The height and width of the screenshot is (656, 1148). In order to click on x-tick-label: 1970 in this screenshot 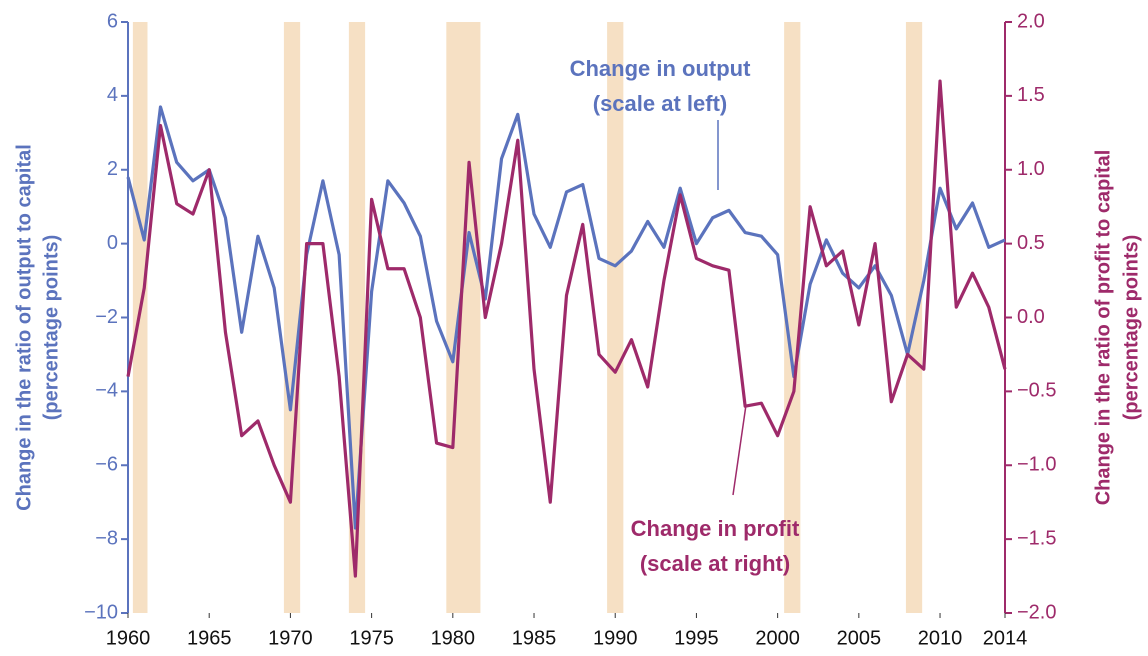, I will do `click(290, 638)`.